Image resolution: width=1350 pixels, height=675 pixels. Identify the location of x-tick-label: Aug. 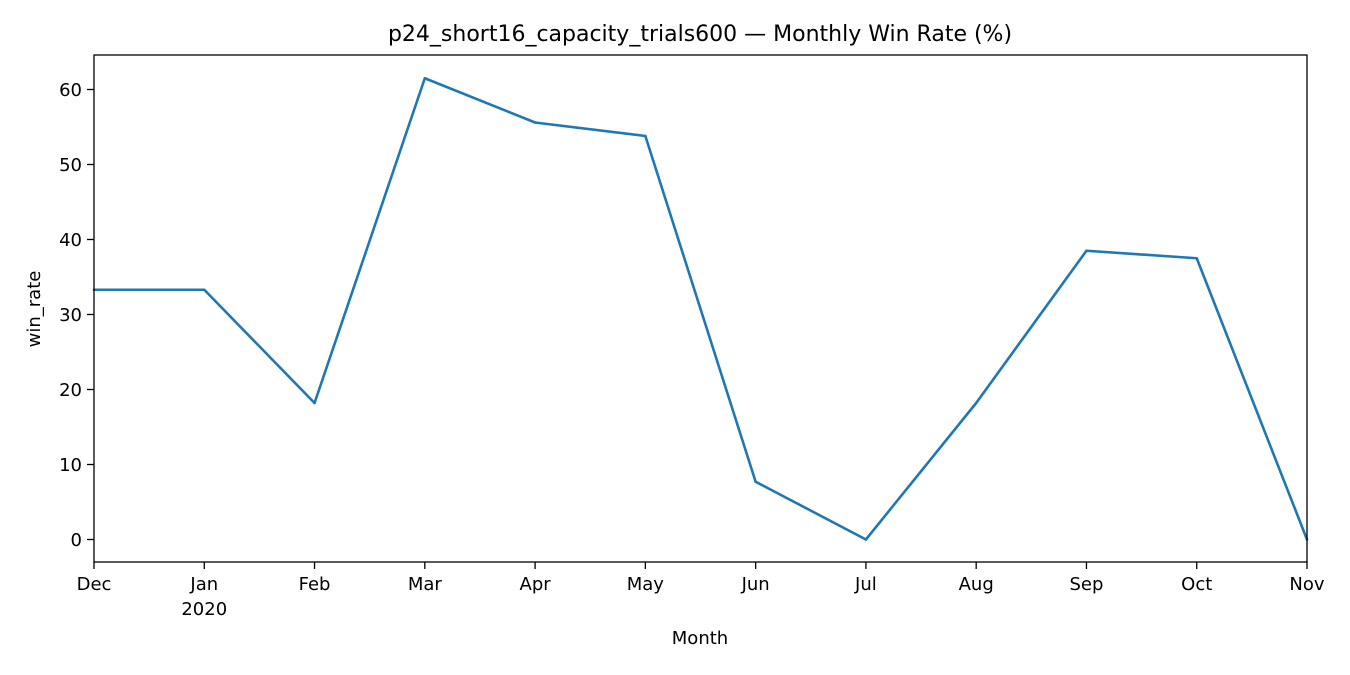
(976, 584).